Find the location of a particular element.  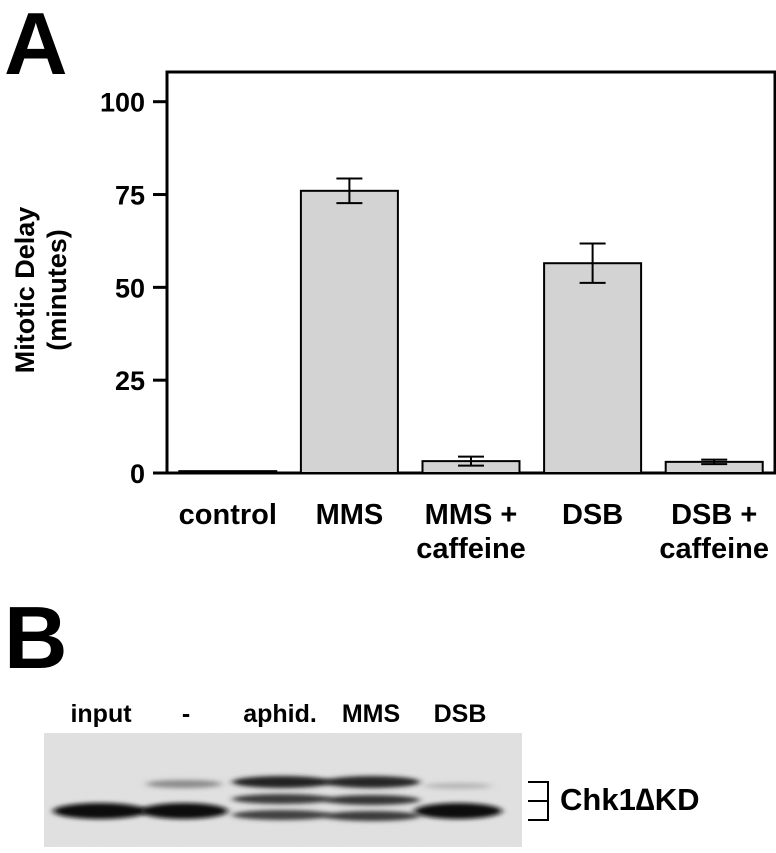

band-mms-upper is located at coordinates (372, 782).